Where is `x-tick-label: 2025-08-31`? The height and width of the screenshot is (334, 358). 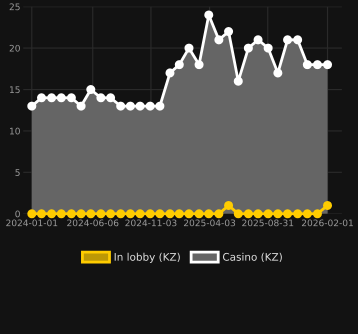 x-tick-label: 2025-08-31 is located at coordinates (268, 222).